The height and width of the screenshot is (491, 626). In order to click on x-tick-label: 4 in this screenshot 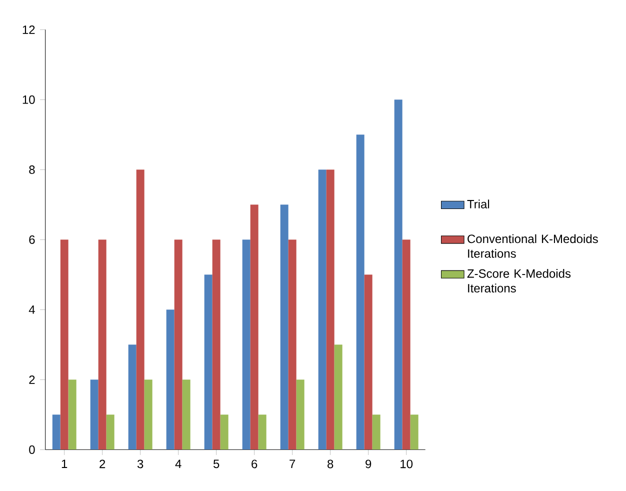, I will do `click(178, 464)`.